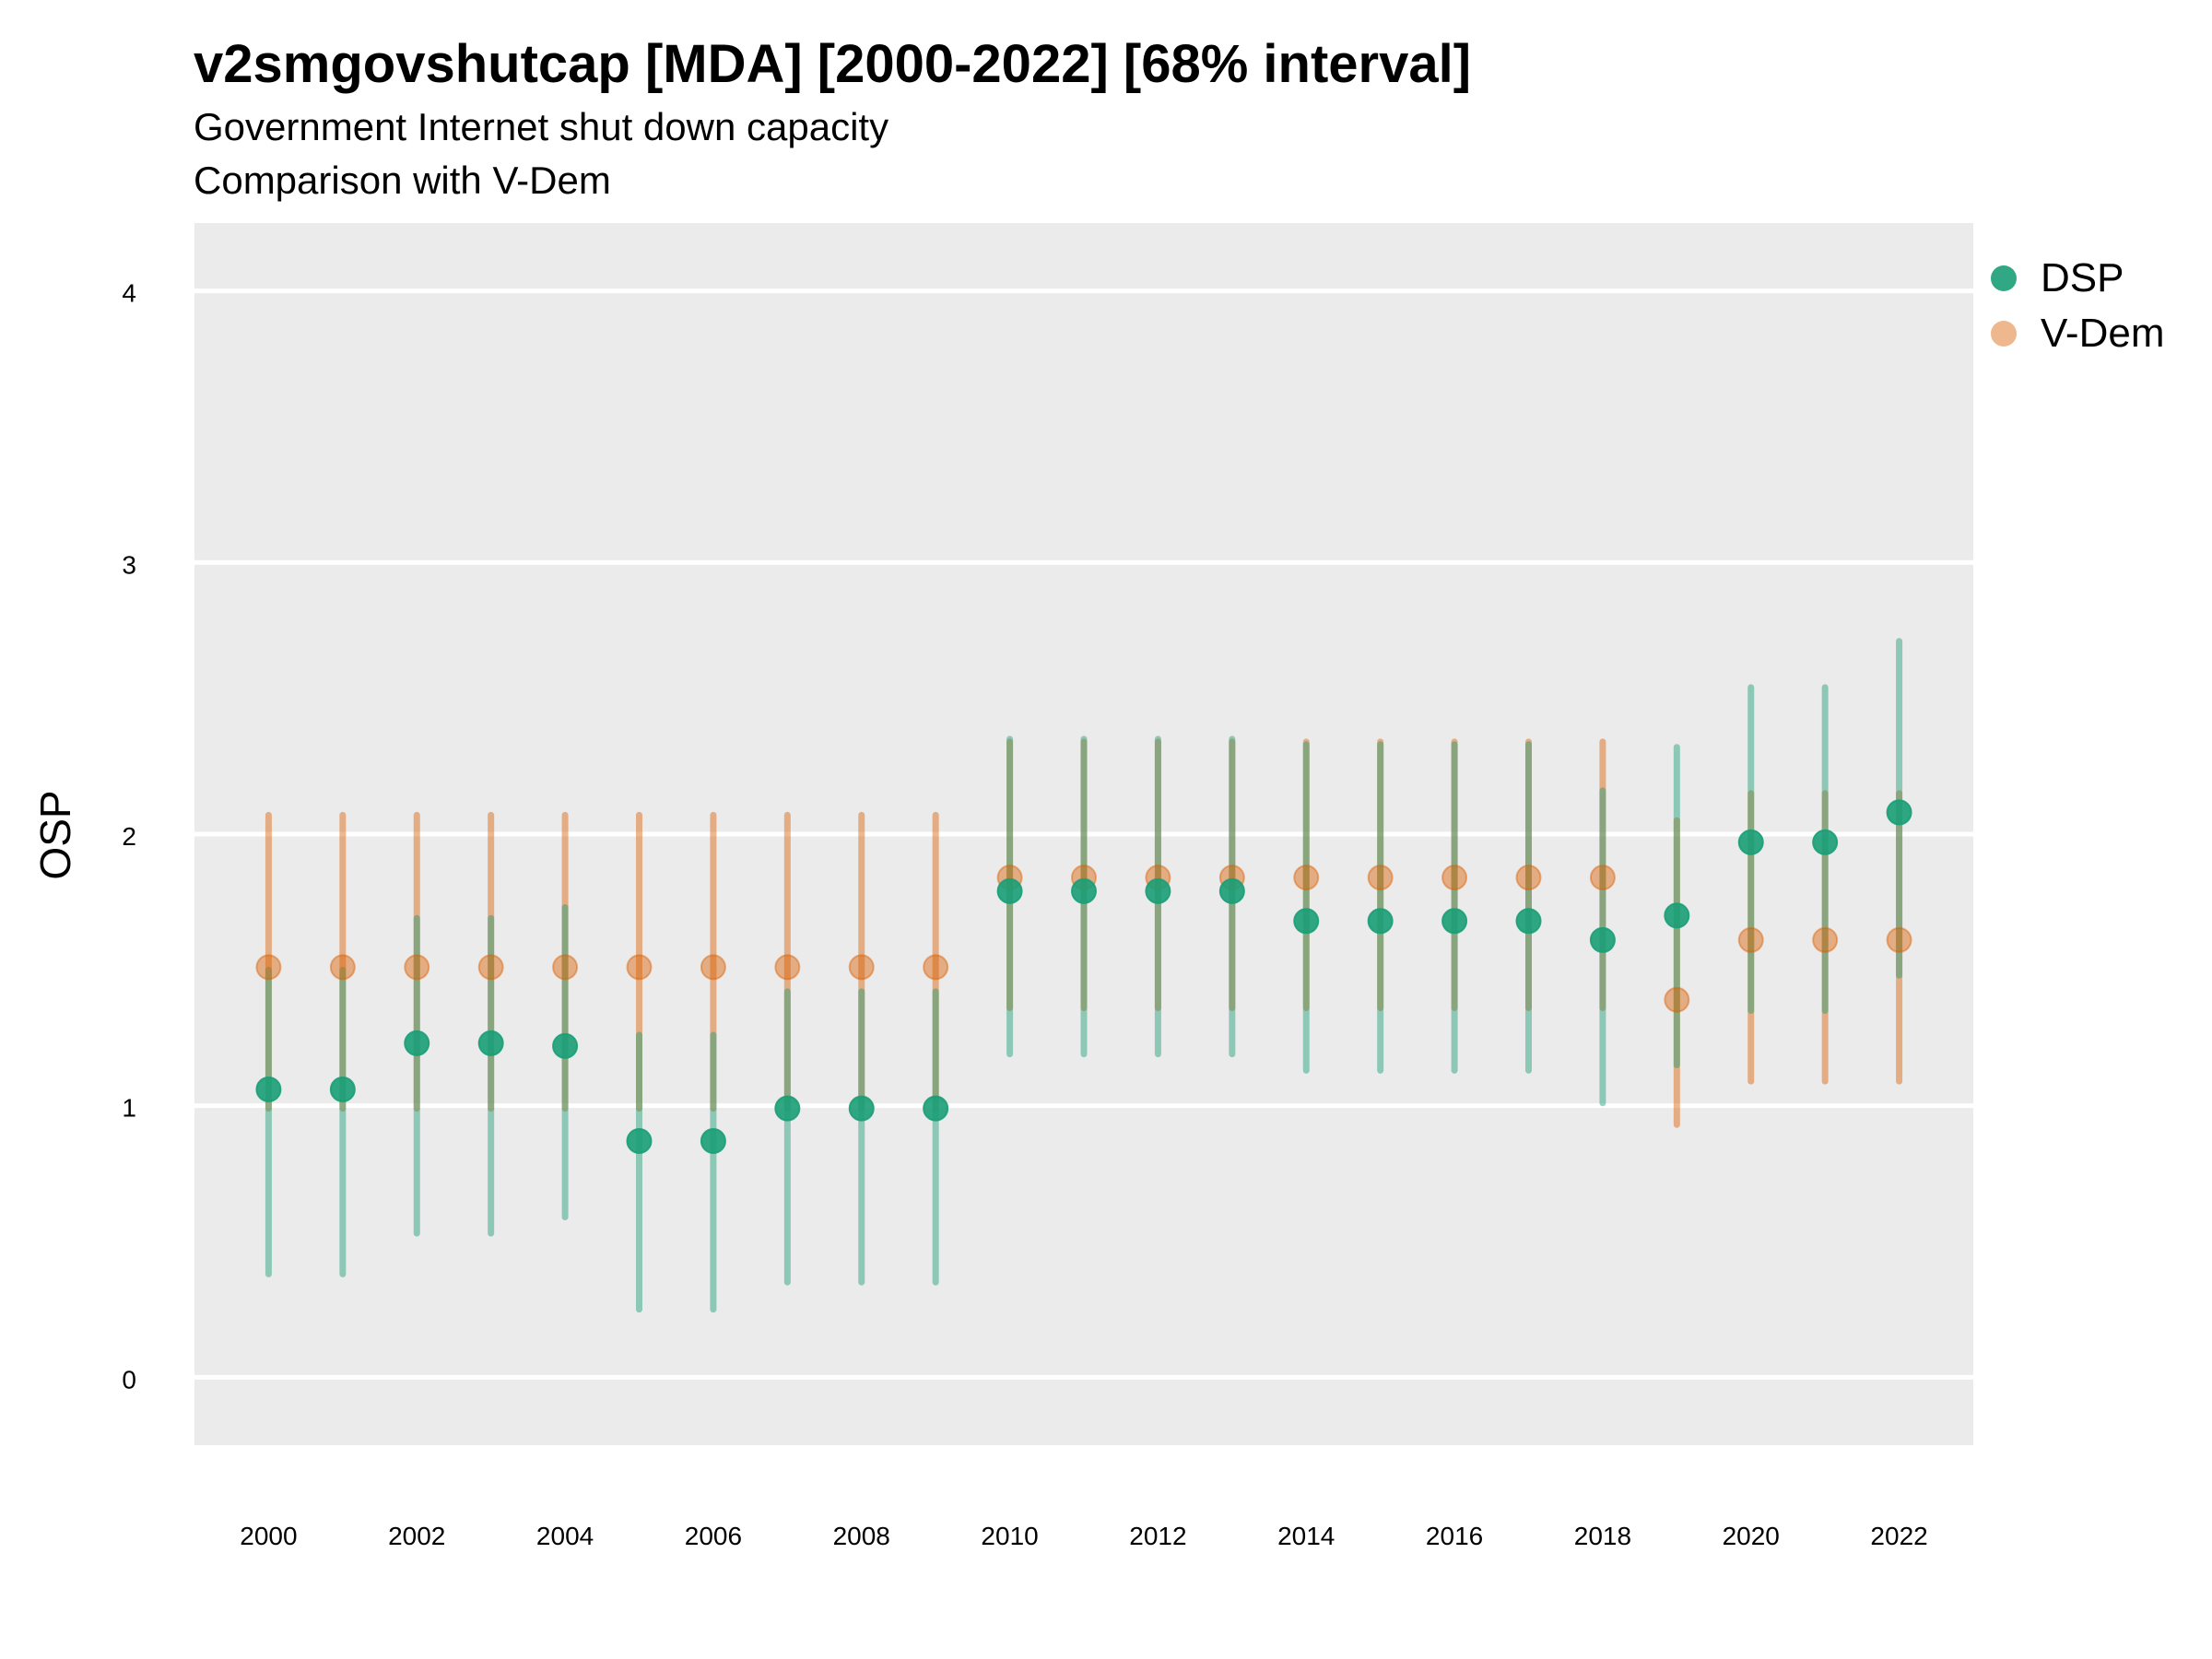 The width and height of the screenshot is (2212, 1659). I want to click on legend-vdem-label: V-Dem, so click(2103, 333).